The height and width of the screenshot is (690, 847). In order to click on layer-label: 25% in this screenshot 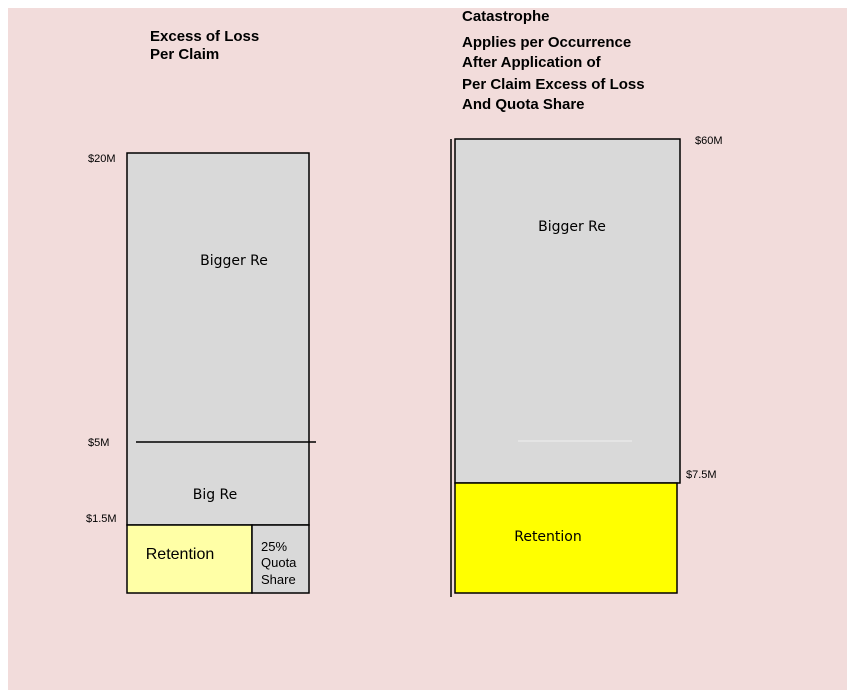, I will do `click(274, 546)`.